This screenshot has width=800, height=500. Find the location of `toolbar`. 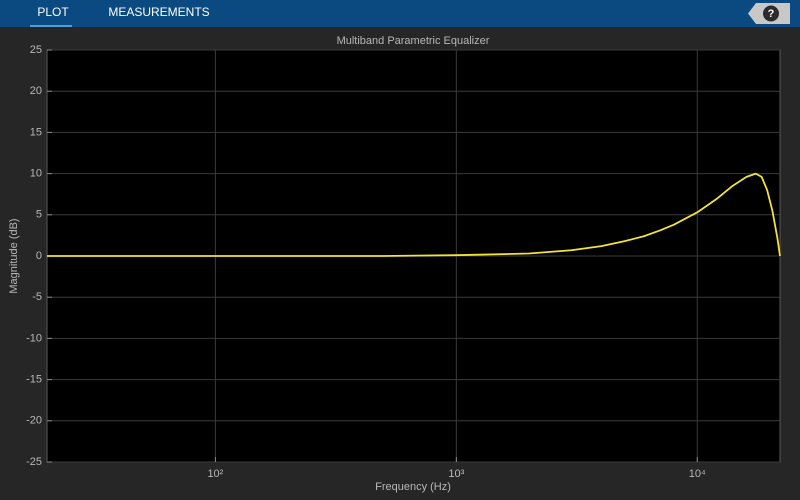

toolbar is located at coordinates (400, 13).